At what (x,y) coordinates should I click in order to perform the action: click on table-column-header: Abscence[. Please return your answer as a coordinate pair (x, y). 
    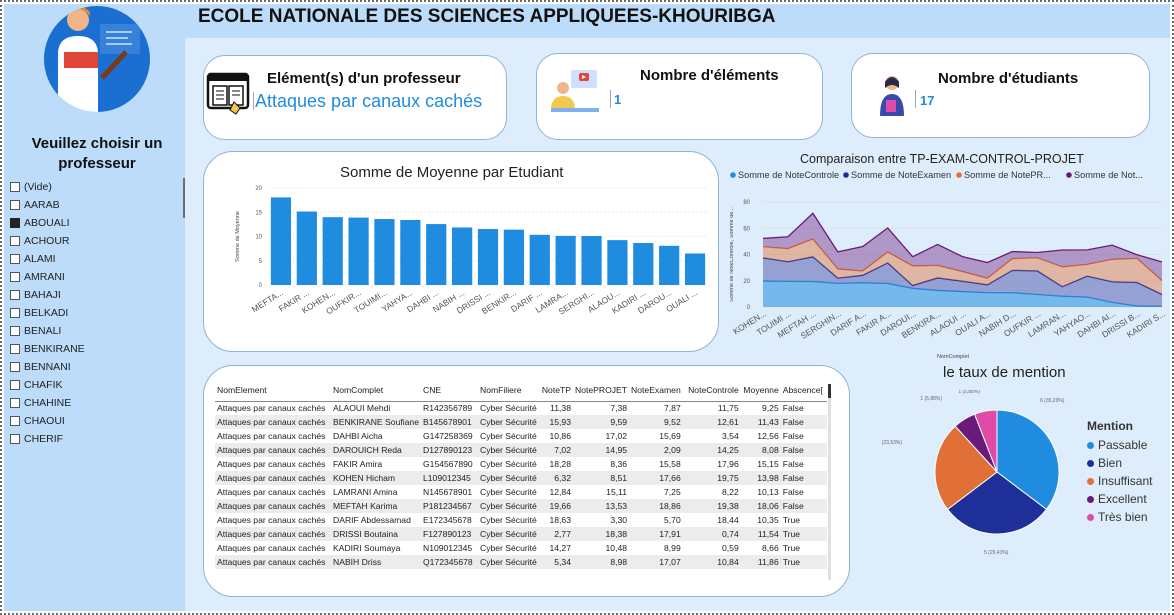
    Looking at the image, I should click on (803, 390).